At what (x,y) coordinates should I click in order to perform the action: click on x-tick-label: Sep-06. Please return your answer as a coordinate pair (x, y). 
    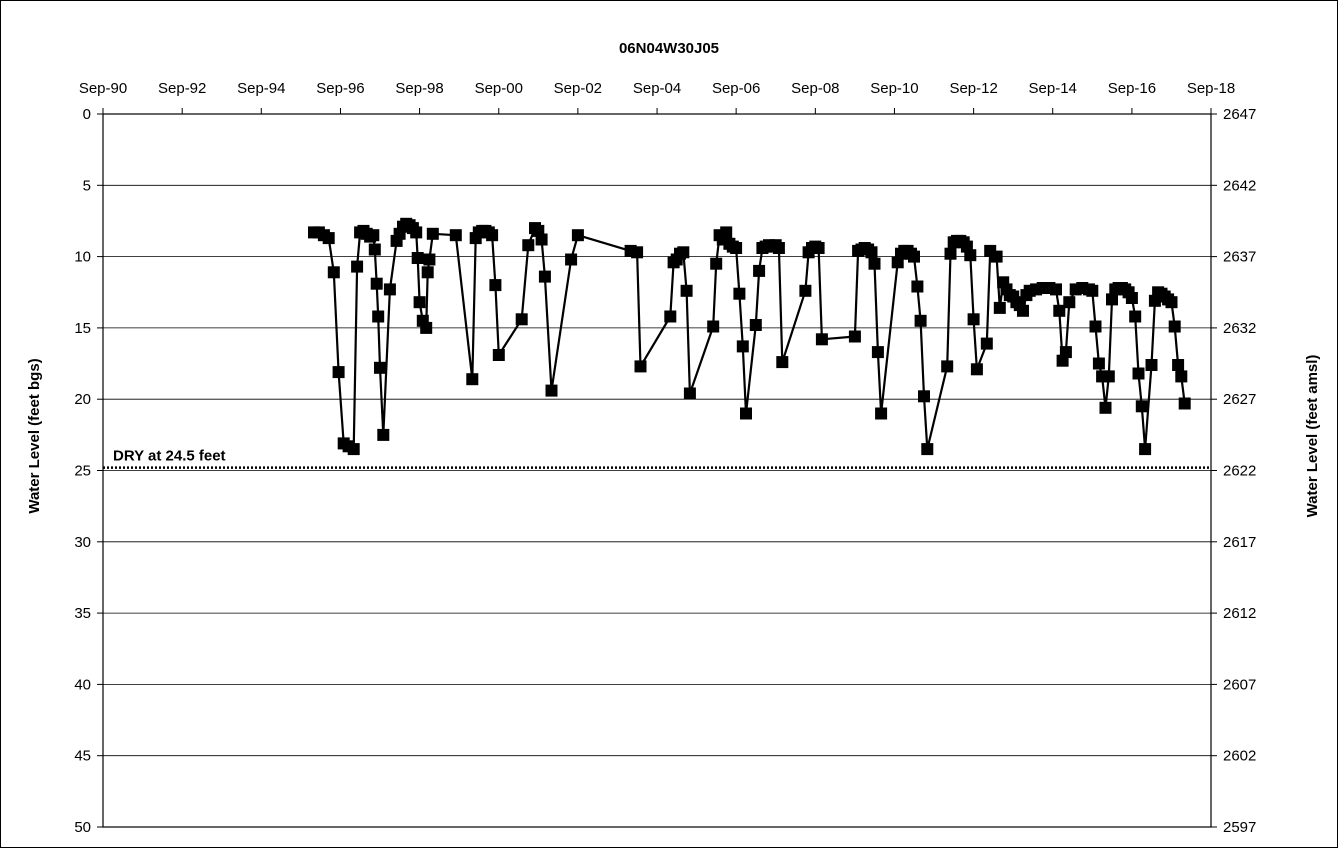
    Looking at the image, I should click on (736, 88).